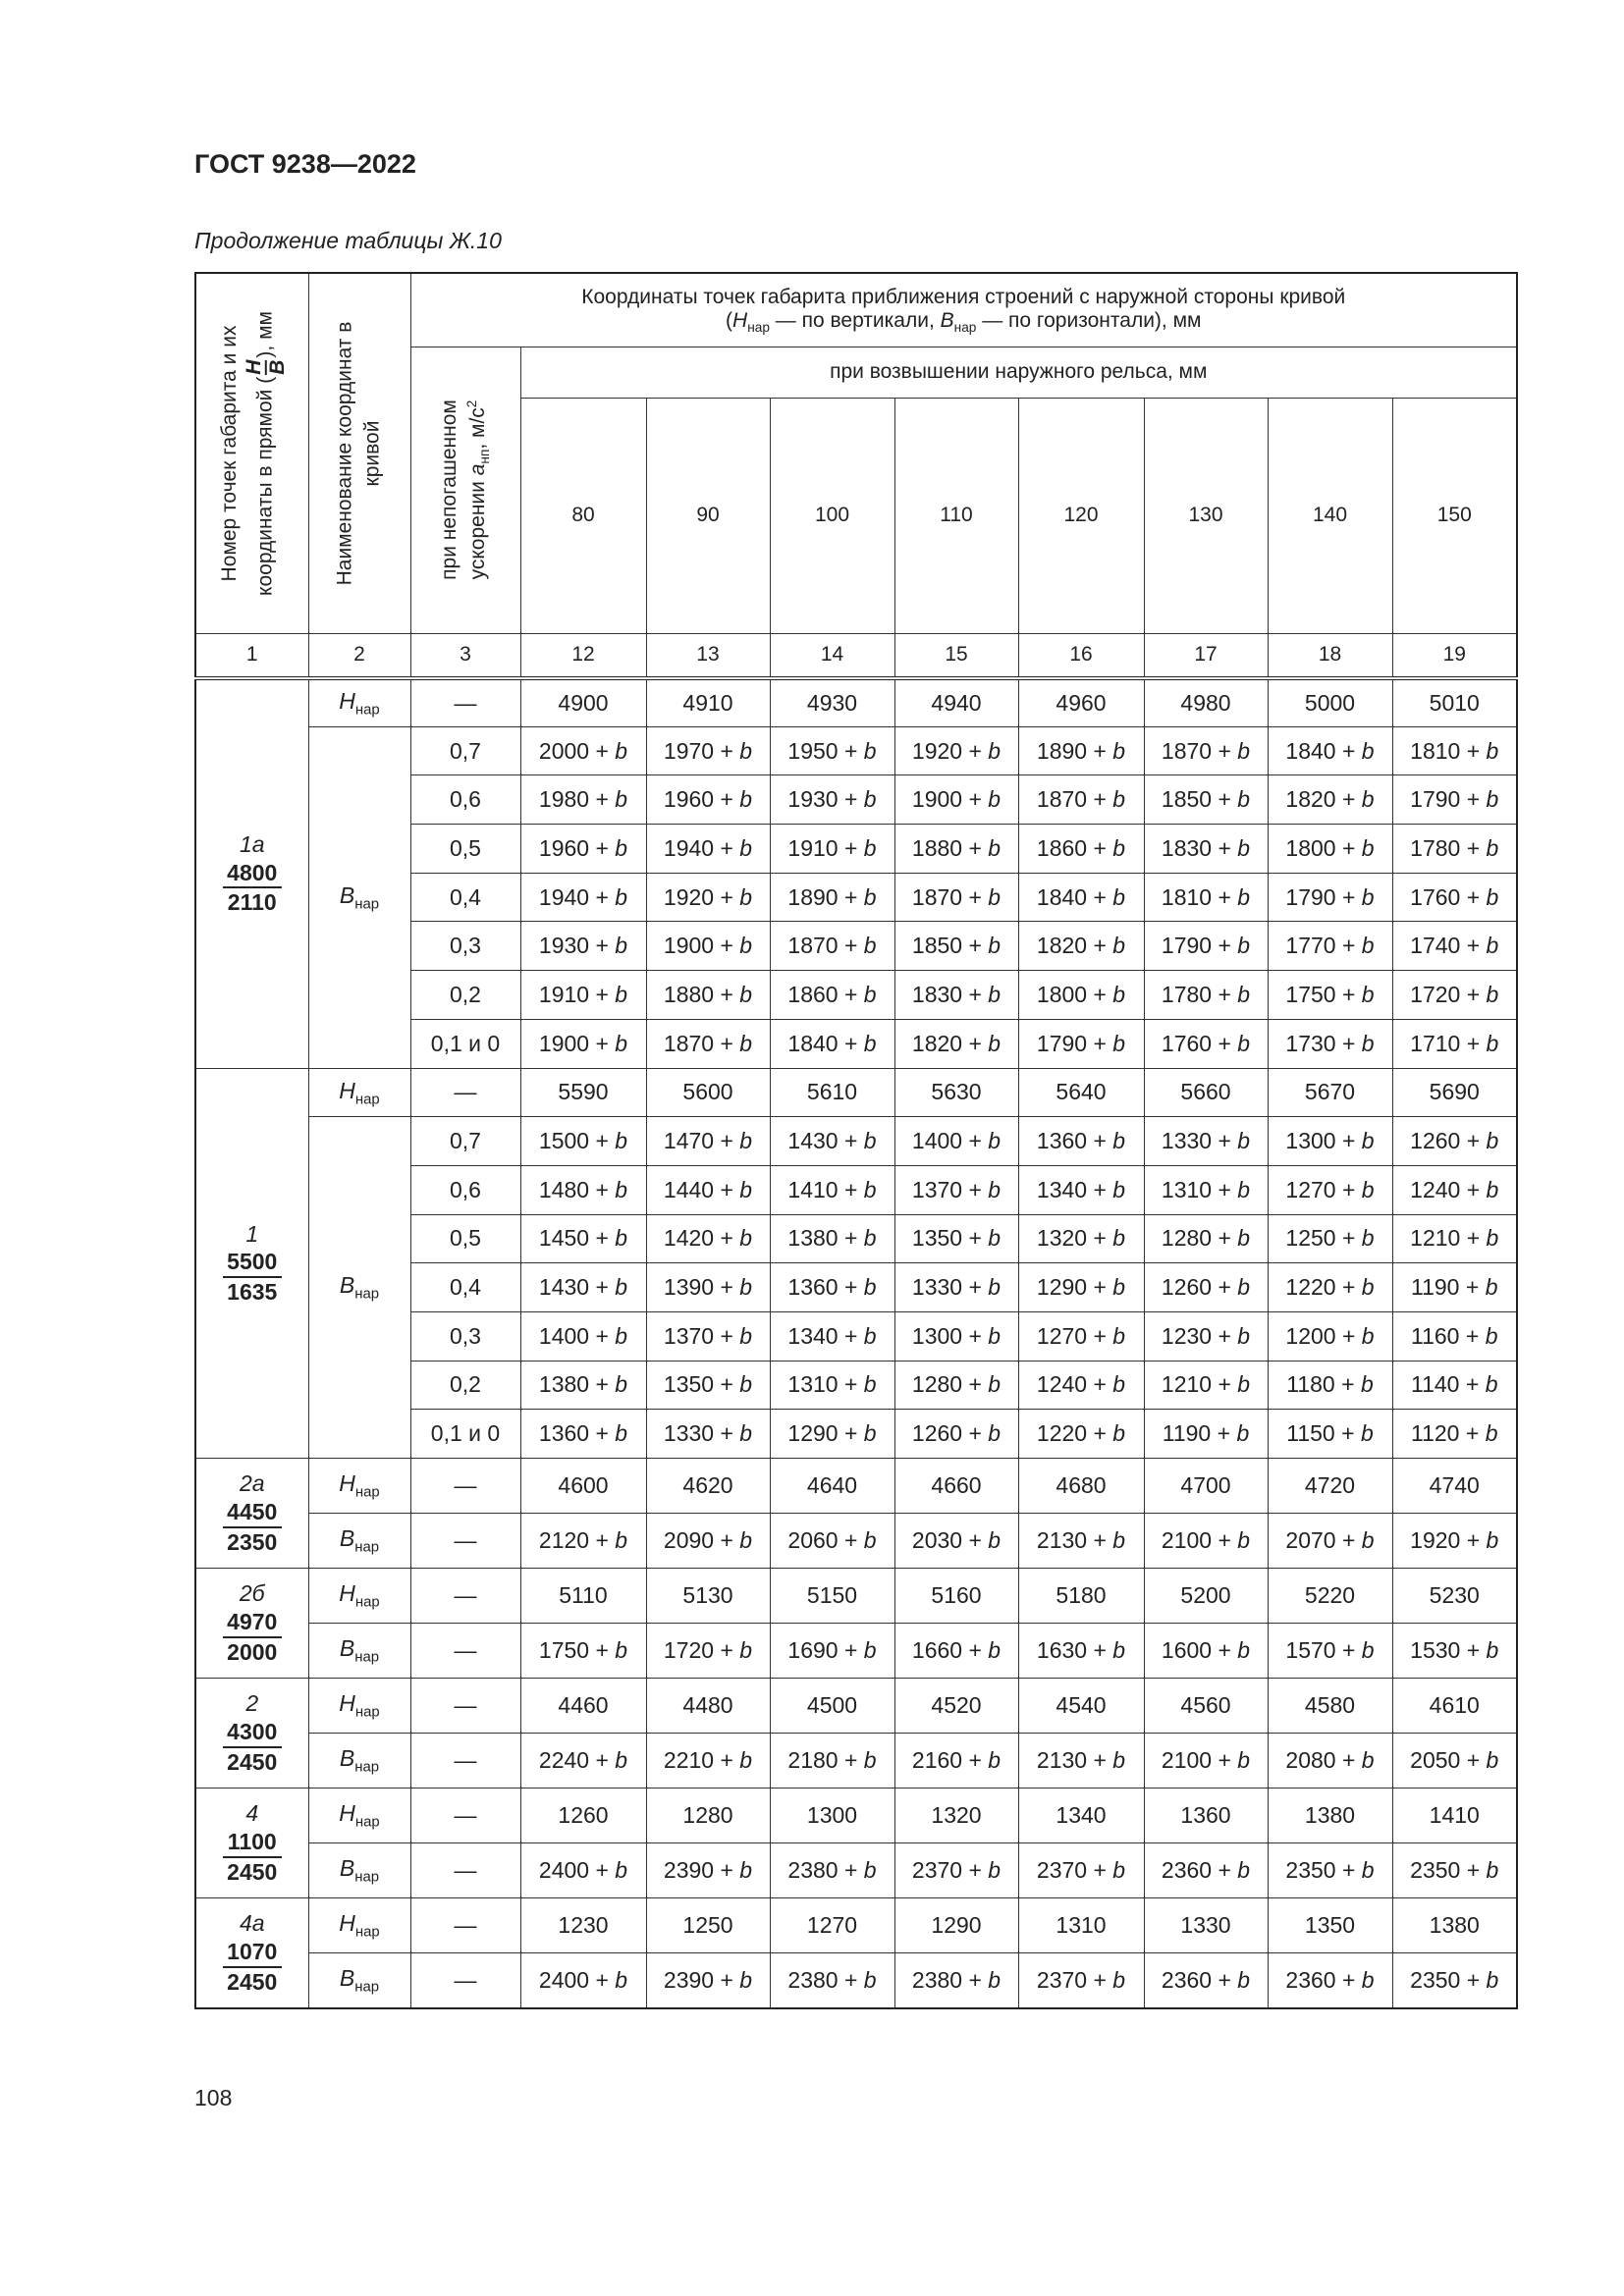 This screenshot has height=2296, width=1624. I want to click on value: 1220 + b, so click(1330, 1288).